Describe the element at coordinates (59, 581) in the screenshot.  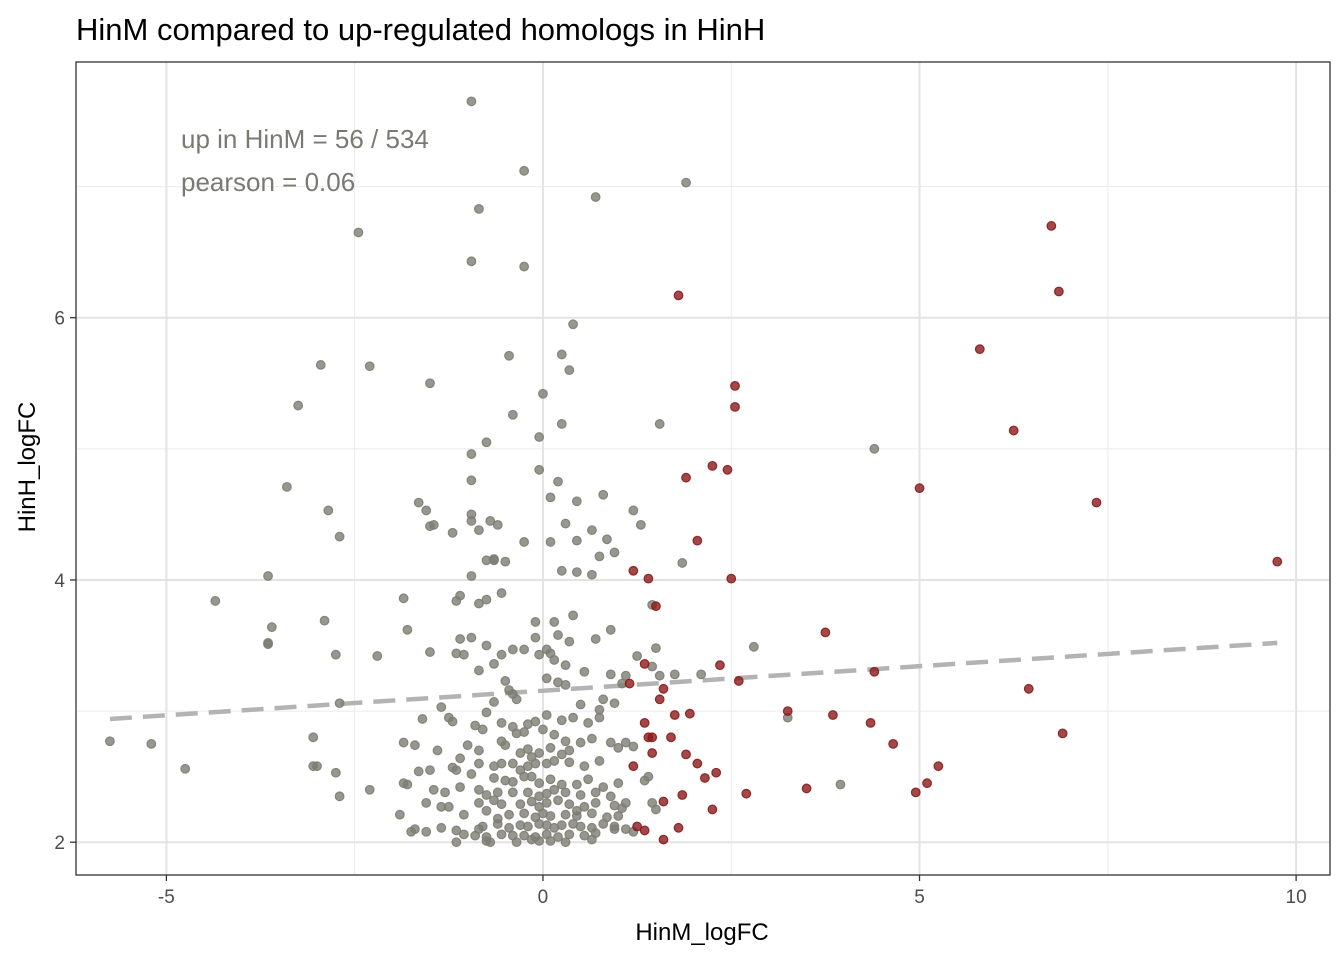
I see `y-tick-label: 4` at that location.